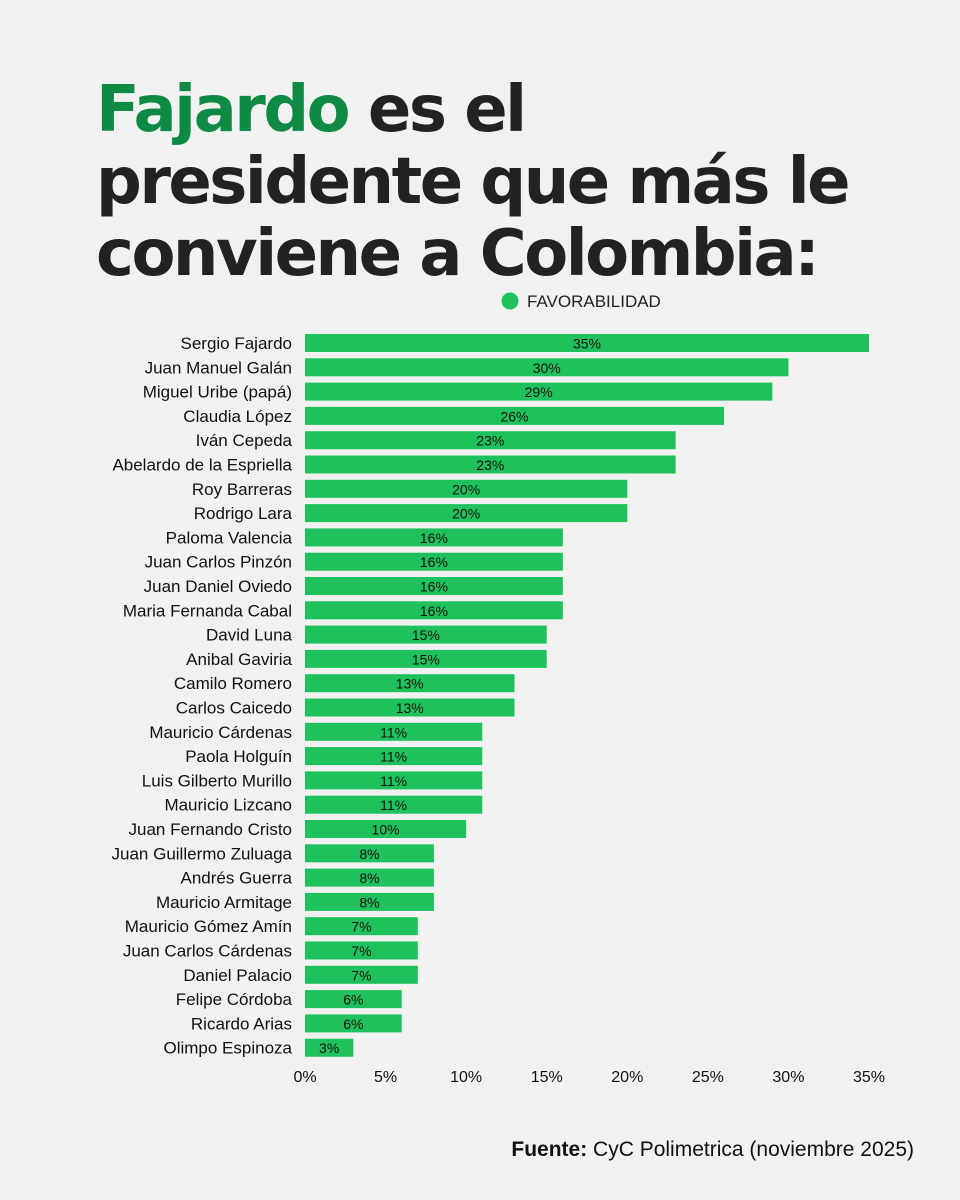 This screenshot has width=960, height=1200. Describe the element at coordinates (237, 975) in the screenshot. I see `category-label: Daniel Palacio` at that location.